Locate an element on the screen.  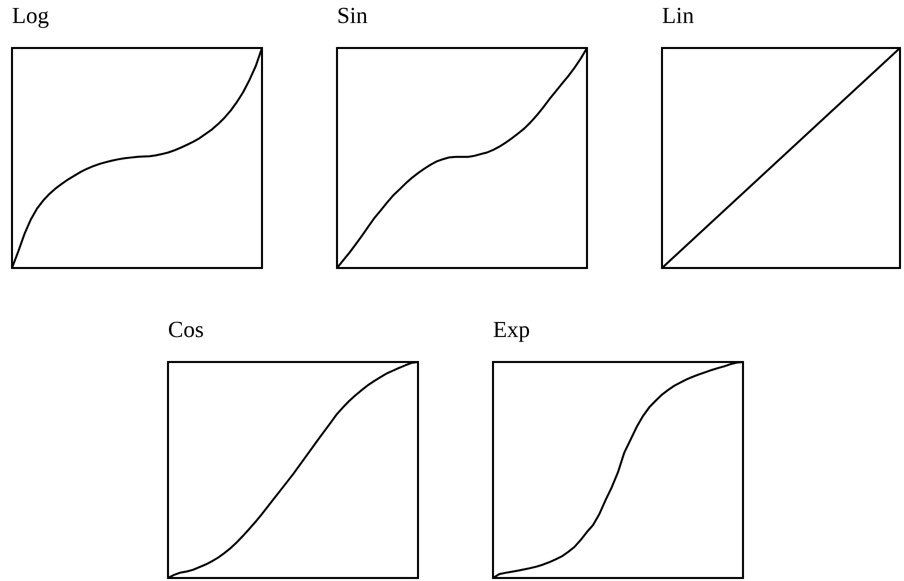
chart-title: Sin is located at coordinates (352, 15).